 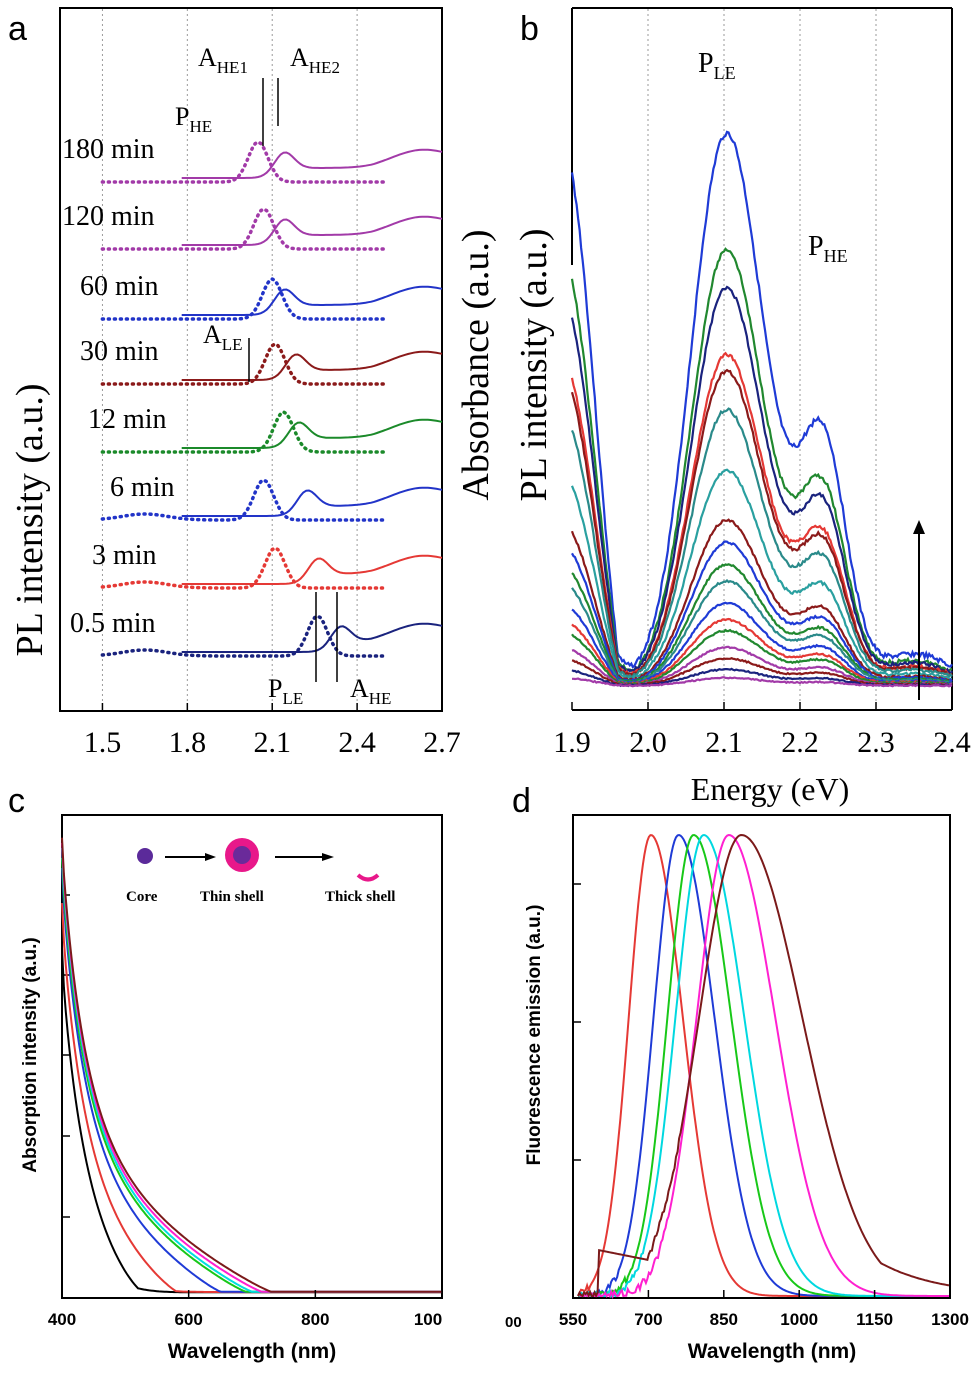 I want to click on panel-a-series-label-7: 180 min, so click(x=108, y=149).